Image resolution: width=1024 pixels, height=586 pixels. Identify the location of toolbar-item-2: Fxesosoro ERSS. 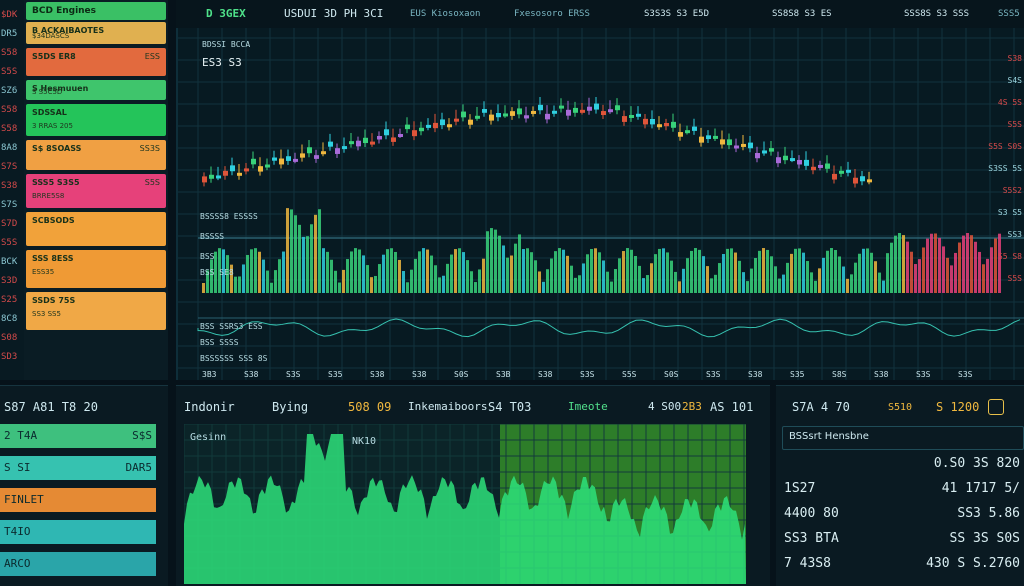
(552, 14).